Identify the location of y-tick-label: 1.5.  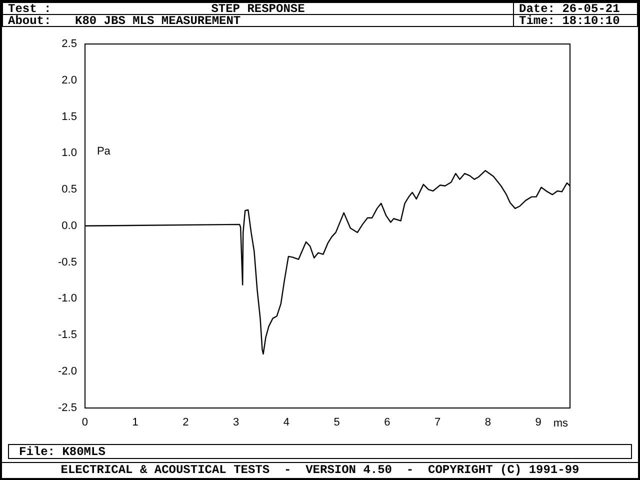
(69, 116).